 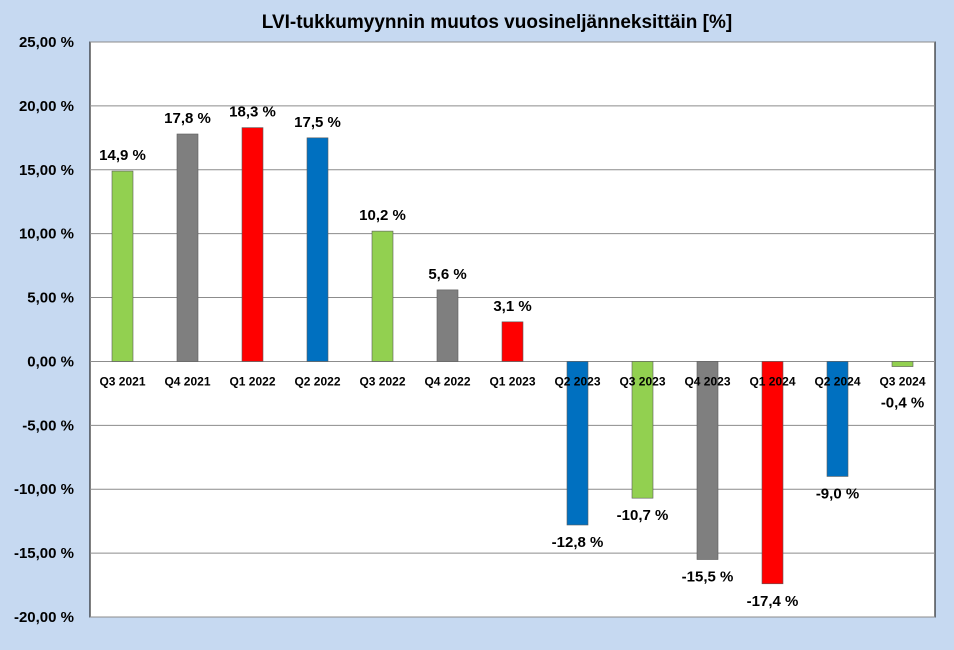 I want to click on y-tick-label: 10,00 %, so click(x=46, y=234).